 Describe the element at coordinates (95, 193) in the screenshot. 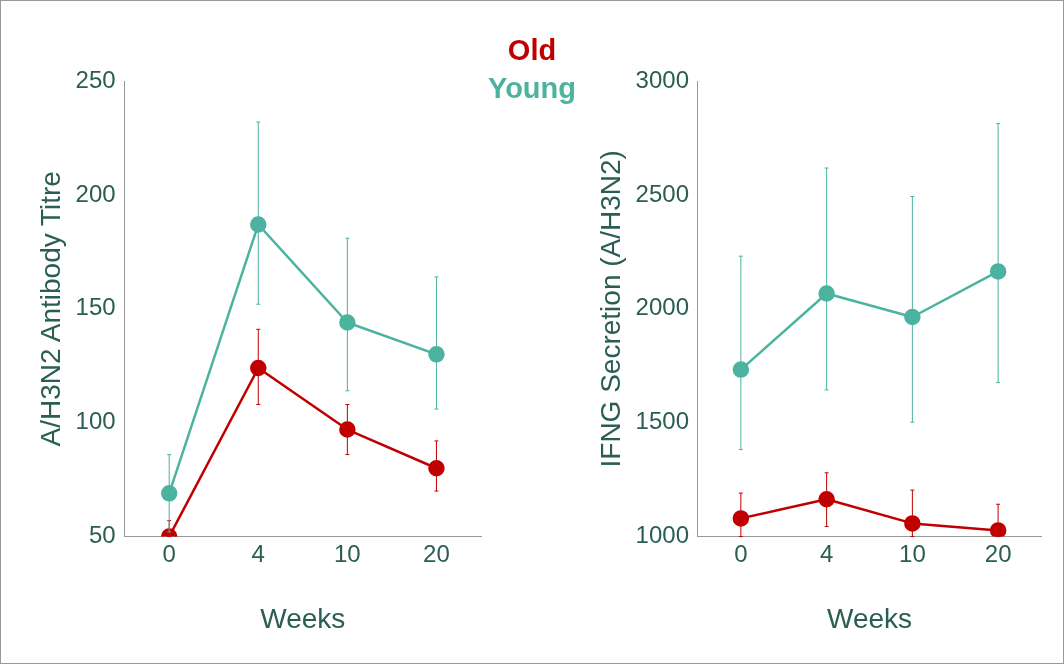

I see `y-tick-label: 200` at that location.